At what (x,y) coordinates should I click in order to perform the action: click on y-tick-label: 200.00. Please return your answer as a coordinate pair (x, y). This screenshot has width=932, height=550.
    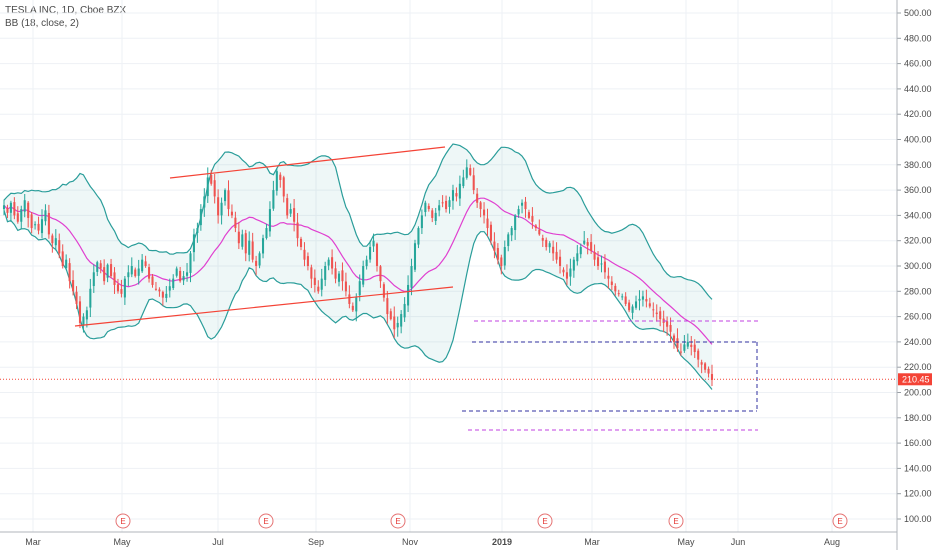
    Looking at the image, I should click on (918, 393).